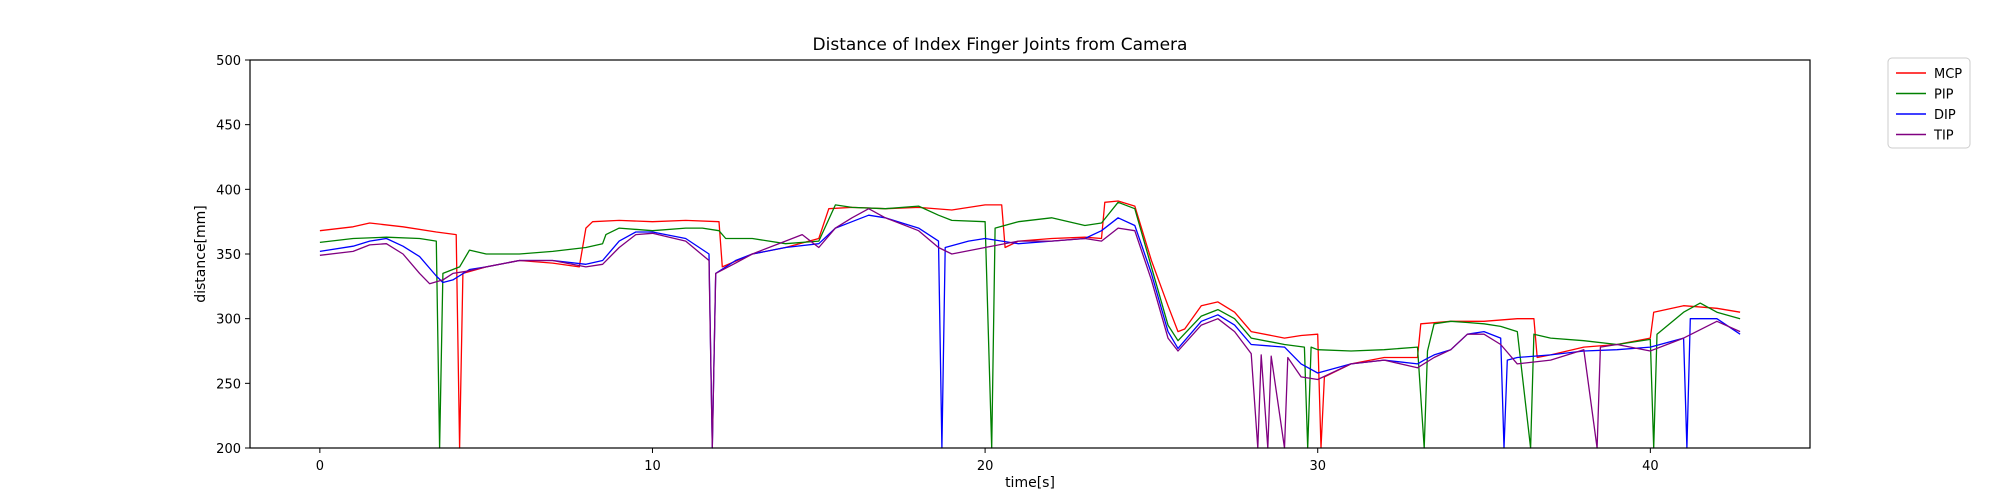 This screenshot has height=500, width=2000. What do you see at coordinates (228, 320) in the screenshot?
I see `y-tick-label: 300` at bounding box center [228, 320].